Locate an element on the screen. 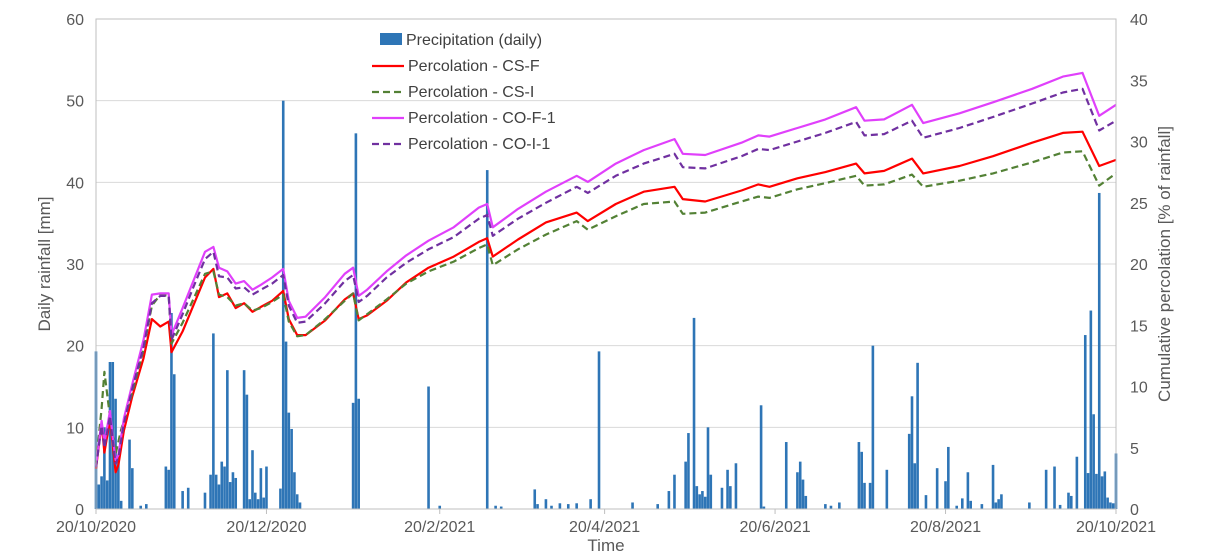 The width and height of the screenshot is (1218, 555). y2-tick-label: 35 is located at coordinates (1139, 81).